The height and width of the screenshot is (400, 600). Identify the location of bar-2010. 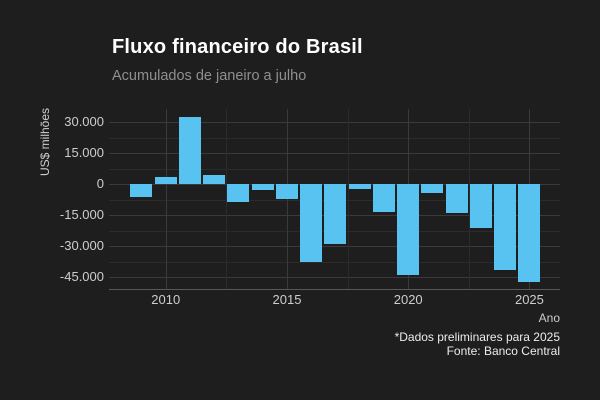
(165, 181).